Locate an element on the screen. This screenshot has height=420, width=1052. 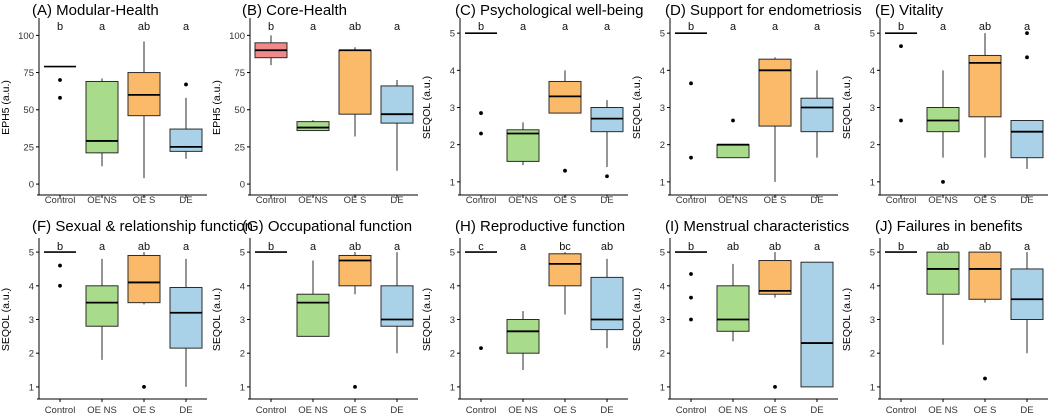
panel-7-y-tick-label: 4 is located at coordinates (452, 286).